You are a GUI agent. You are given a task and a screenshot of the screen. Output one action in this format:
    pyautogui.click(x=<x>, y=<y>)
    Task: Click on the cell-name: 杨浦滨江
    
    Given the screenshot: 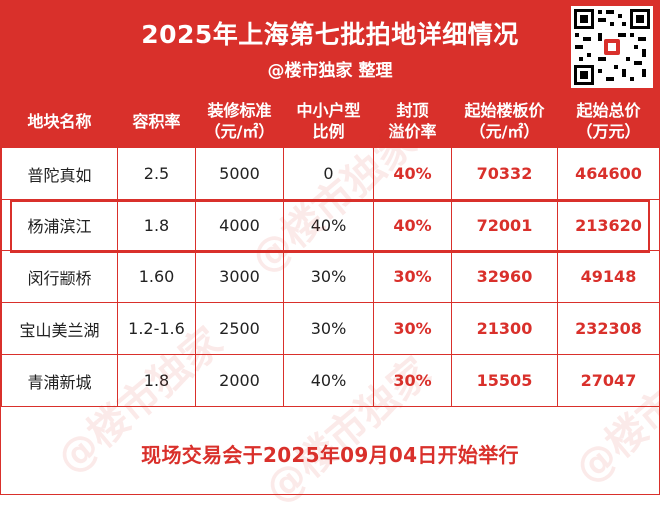 What is the action you would take?
    pyautogui.click(x=59, y=225)
    